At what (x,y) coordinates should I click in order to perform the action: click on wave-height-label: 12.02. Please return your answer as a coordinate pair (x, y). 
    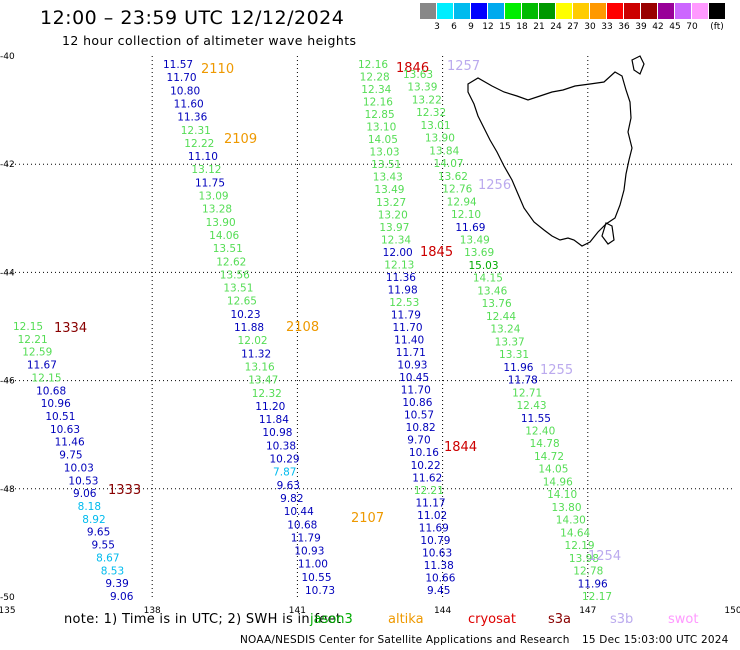
    Looking at the image, I should click on (253, 341).